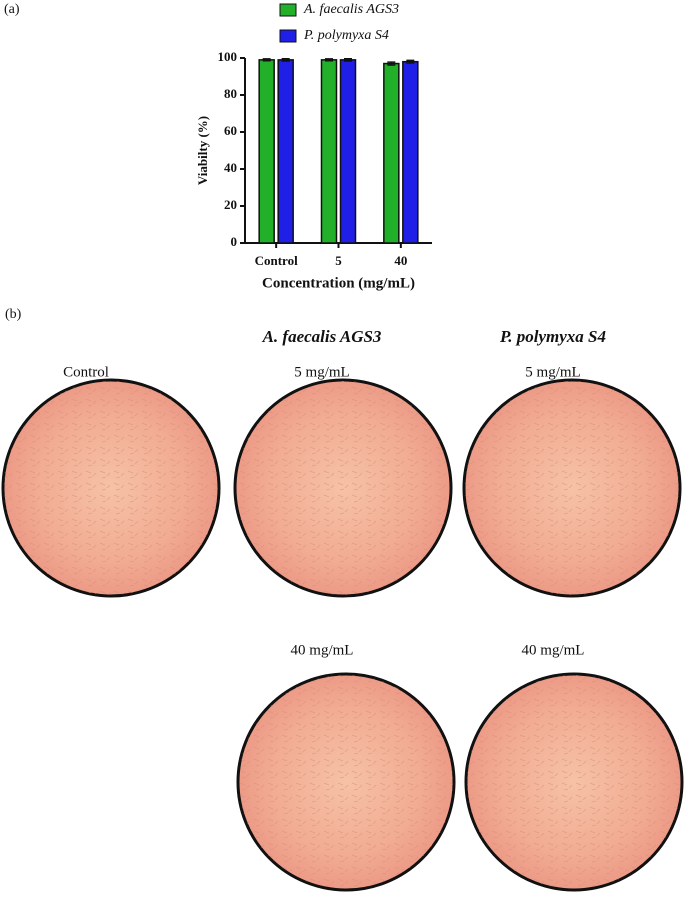 The width and height of the screenshot is (685, 898). What do you see at coordinates (86, 372) in the screenshot?
I see `image-label: Control` at bounding box center [86, 372].